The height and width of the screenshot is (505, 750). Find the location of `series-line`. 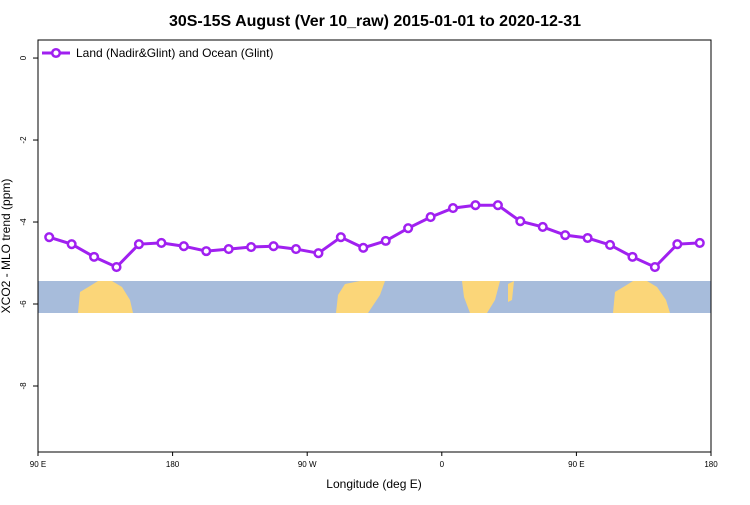

series-line is located at coordinates (374, 236).